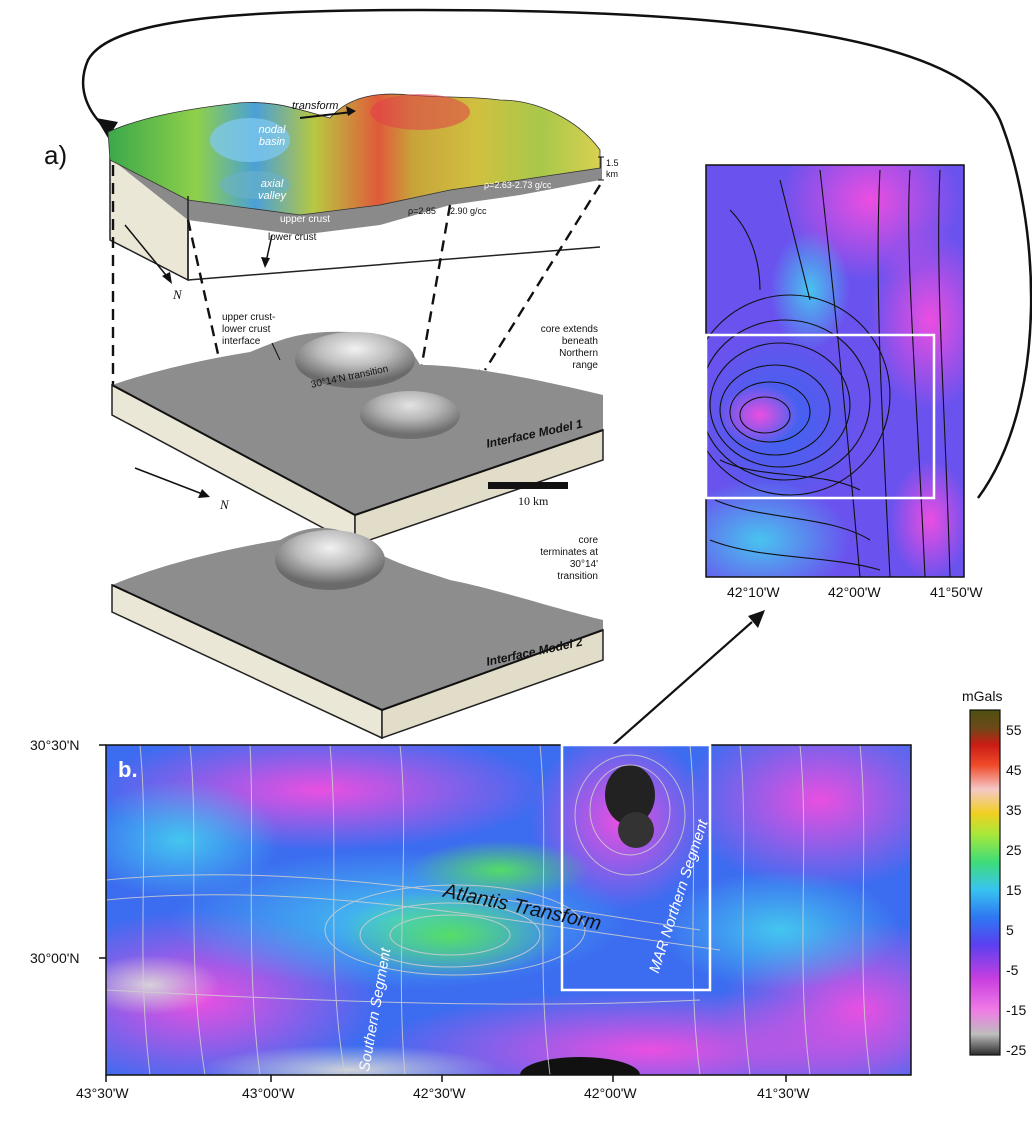  I want to click on inset-xtick-2: 42°00'W, so click(854, 592).